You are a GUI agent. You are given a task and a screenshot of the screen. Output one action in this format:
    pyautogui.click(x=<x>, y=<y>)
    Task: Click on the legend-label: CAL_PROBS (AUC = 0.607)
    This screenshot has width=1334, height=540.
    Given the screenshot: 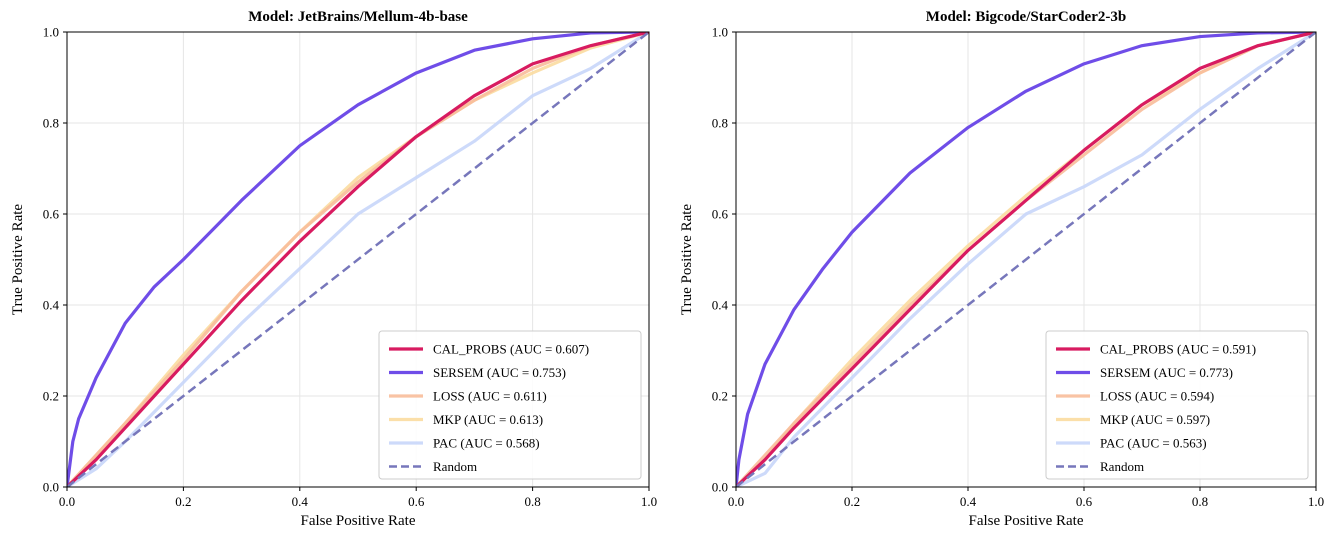 What is the action you would take?
    pyautogui.click(x=511, y=349)
    